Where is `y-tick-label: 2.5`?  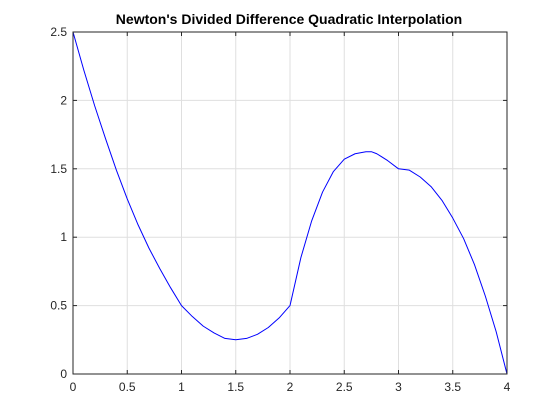
y-tick-label: 2.5 is located at coordinates (58, 32).